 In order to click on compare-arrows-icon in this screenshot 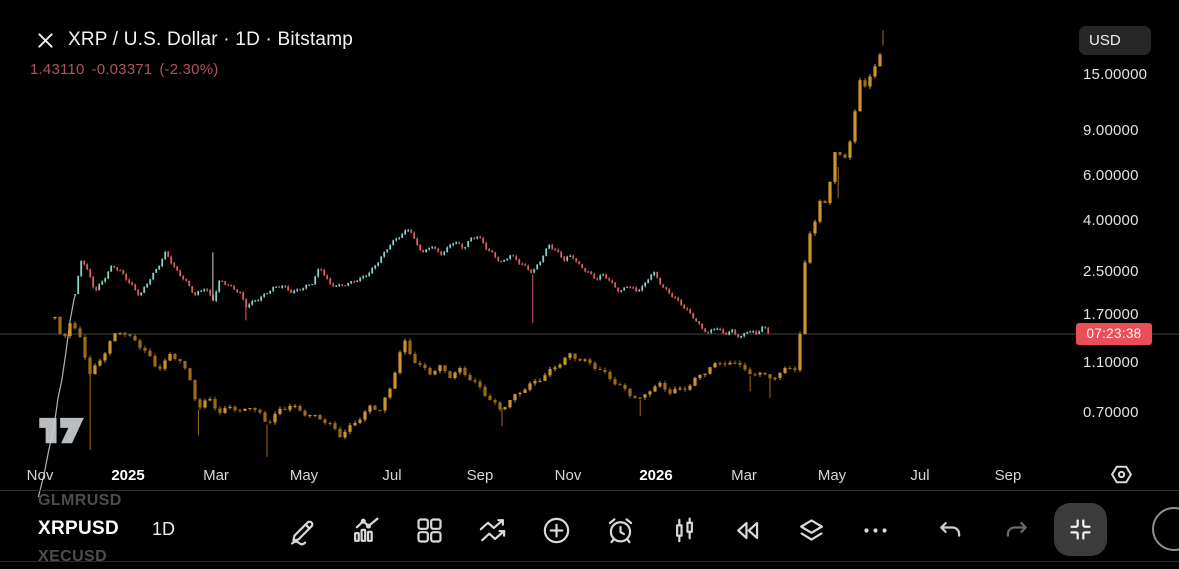, I will do `click(492, 529)`.